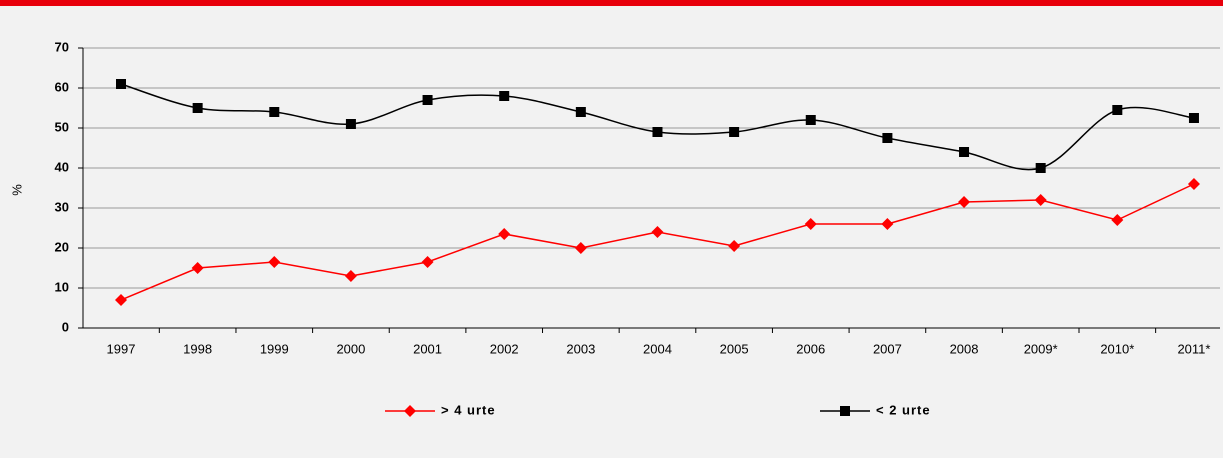 The image size is (1223, 458). What do you see at coordinates (65, 326) in the screenshot?
I see `y-tick-label: 0` at bounding box center [65, 326].